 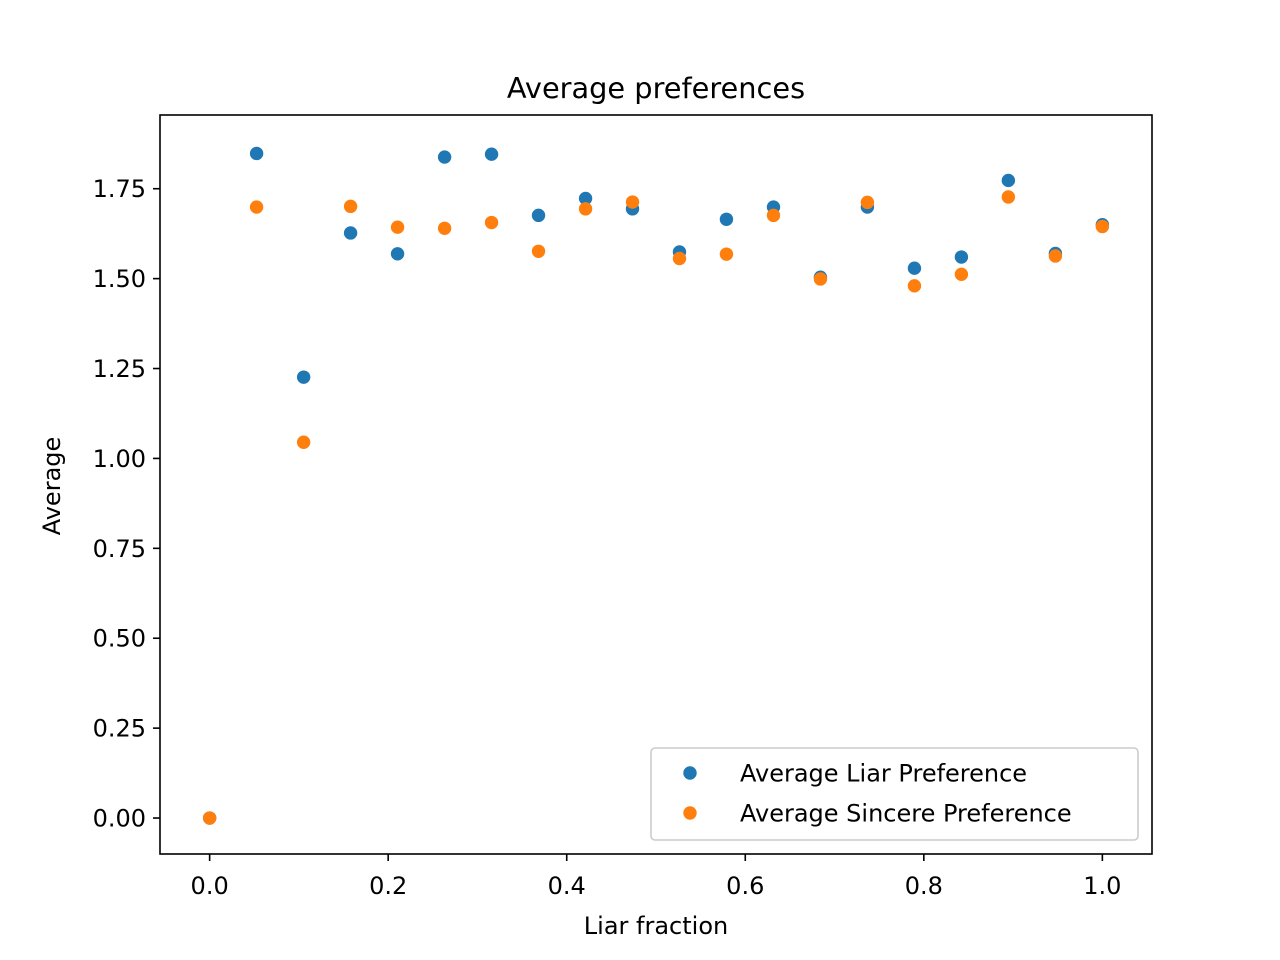 I want to click on x-tick-label: 0.4, so click(x=567, y=886).